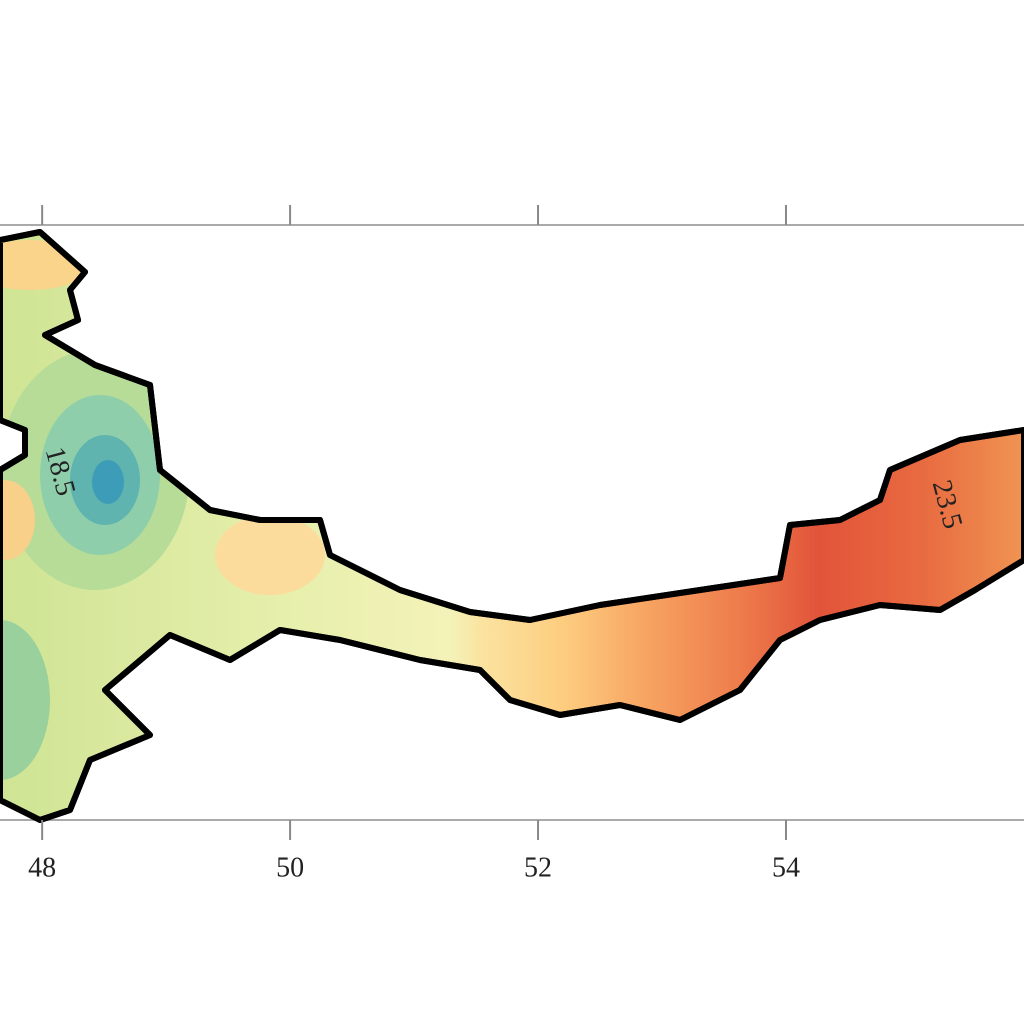 This screenshot has width=1024, height=1024. What do you see at coordinates (25, 700) in the screenshot?
I see `green-blob` at bounding box center [25, 700].